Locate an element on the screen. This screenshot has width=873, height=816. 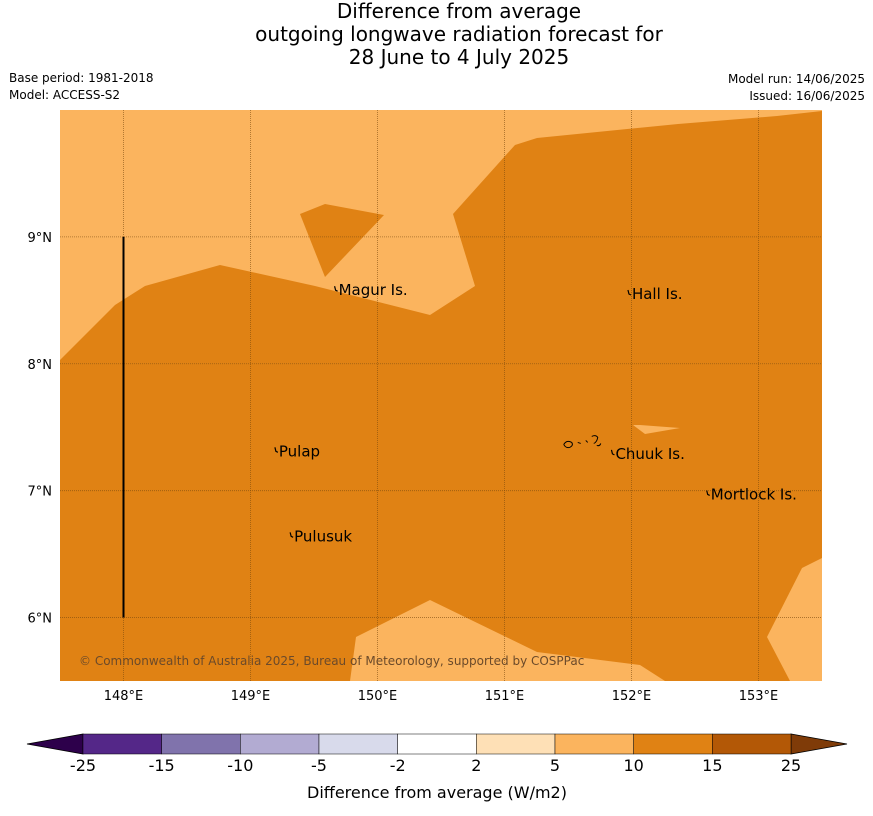
island-0: Magur Is. is located at coordinates (371, 290).